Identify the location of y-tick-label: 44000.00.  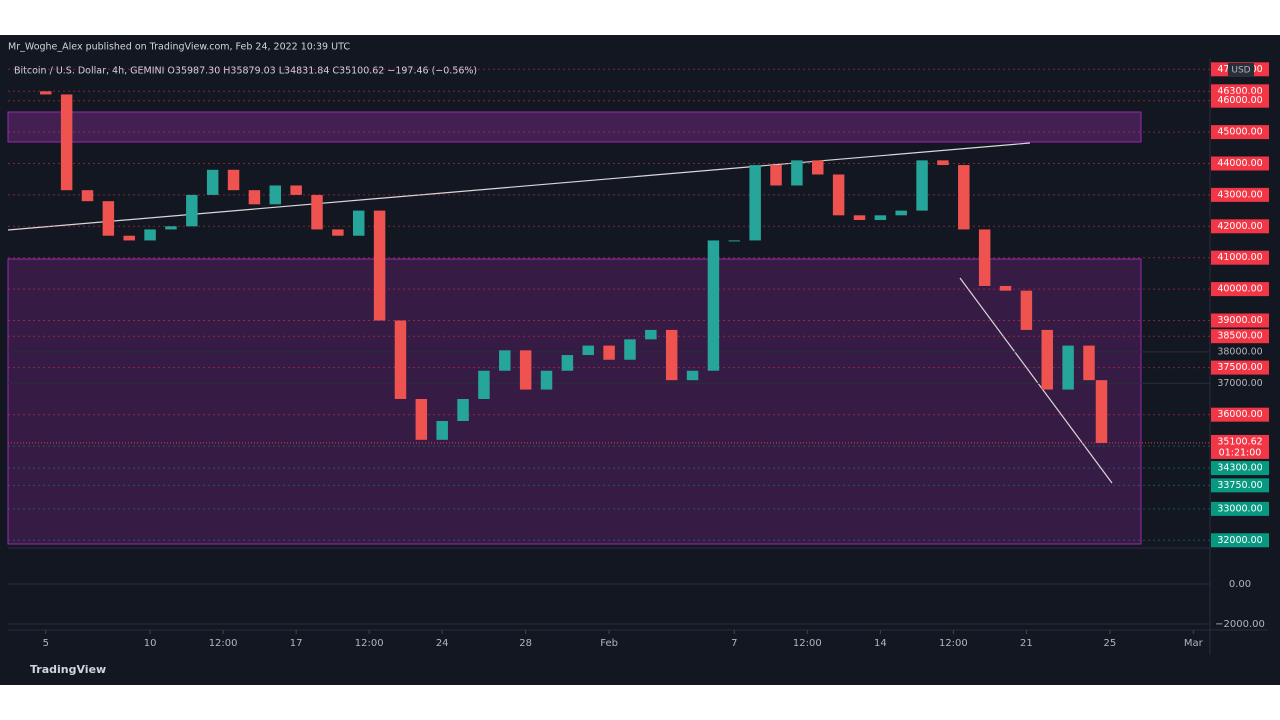
(1239, 163).